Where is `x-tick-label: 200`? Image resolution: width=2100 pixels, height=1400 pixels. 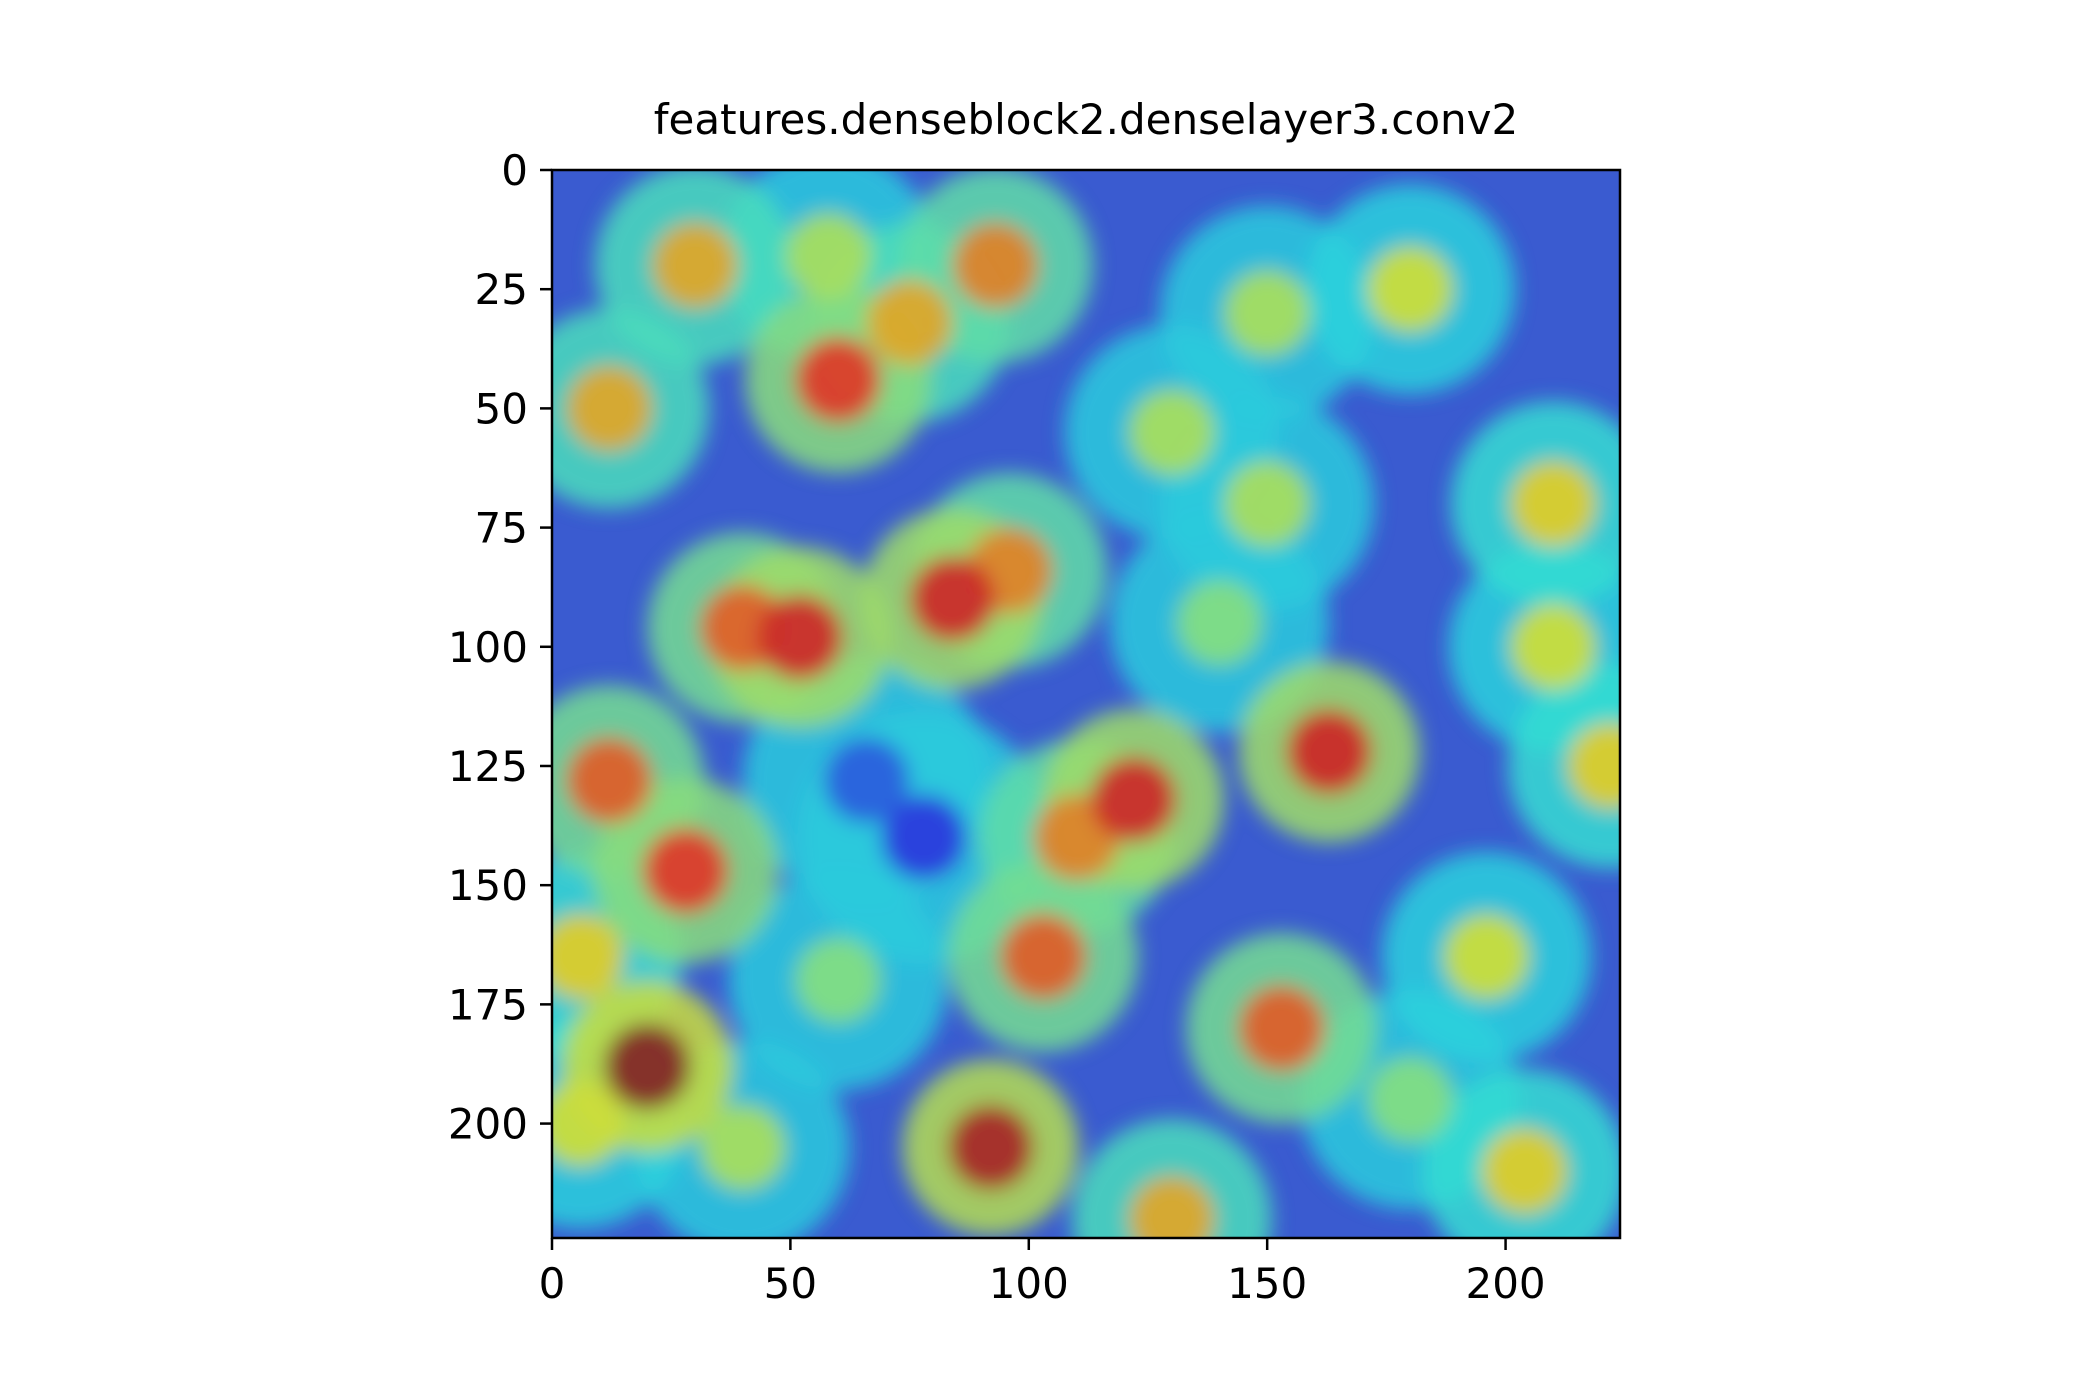
x-tick-label: 200 is located at coordinates (1505, 1283).